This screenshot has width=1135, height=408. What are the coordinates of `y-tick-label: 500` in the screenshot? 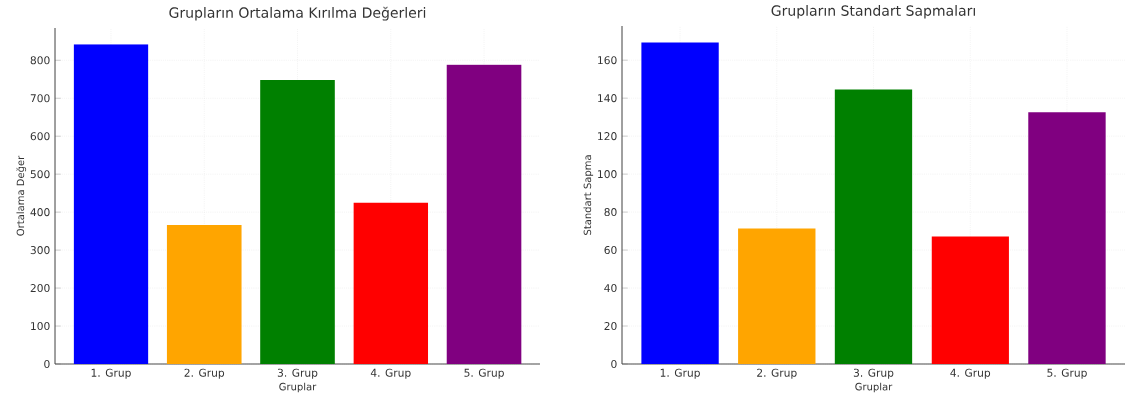 It's located at (40, 174).